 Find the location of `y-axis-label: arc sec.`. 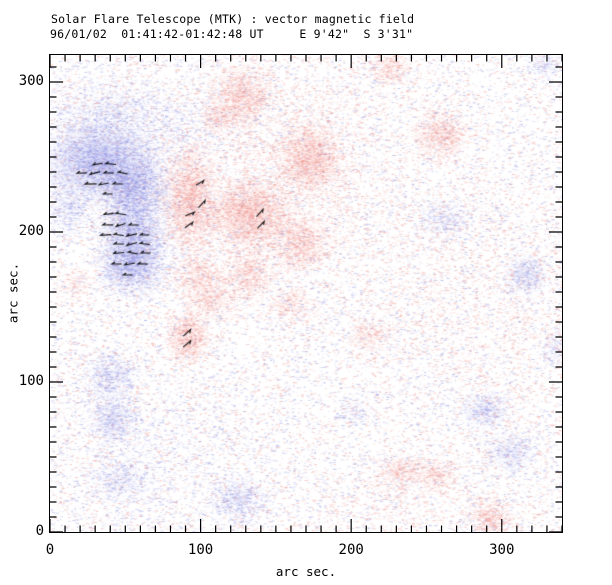

y-axis-label: arc sec. is located at coordinates (13, 293).